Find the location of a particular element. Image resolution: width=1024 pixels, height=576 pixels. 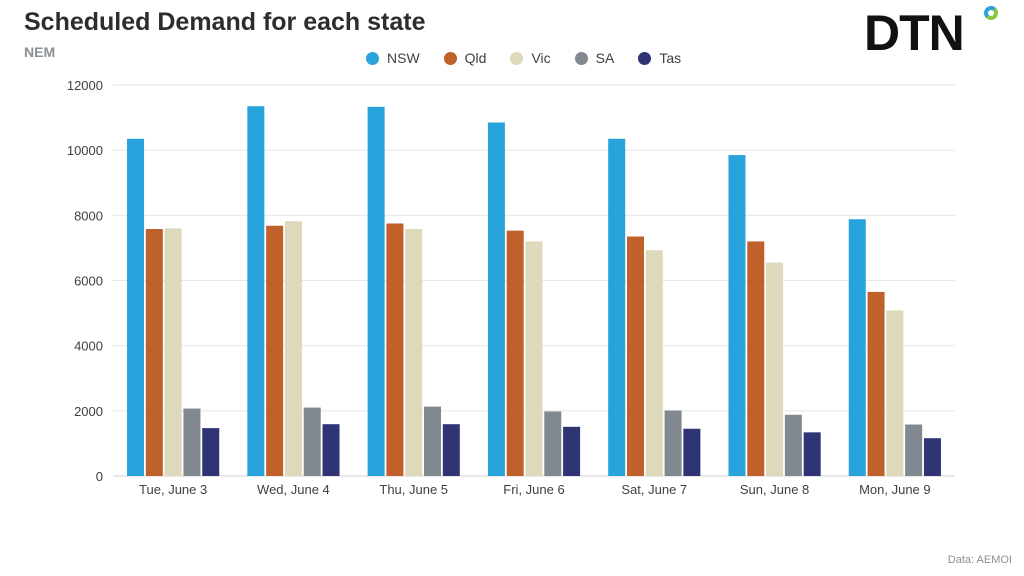

y-tick-label: 12000 is located at coordinates (85, 85).